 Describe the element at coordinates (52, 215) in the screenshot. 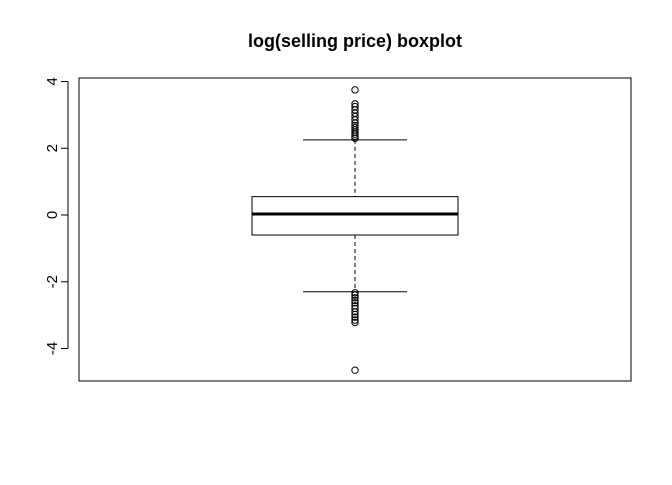

I see `y-tick-label: 0` at that location.